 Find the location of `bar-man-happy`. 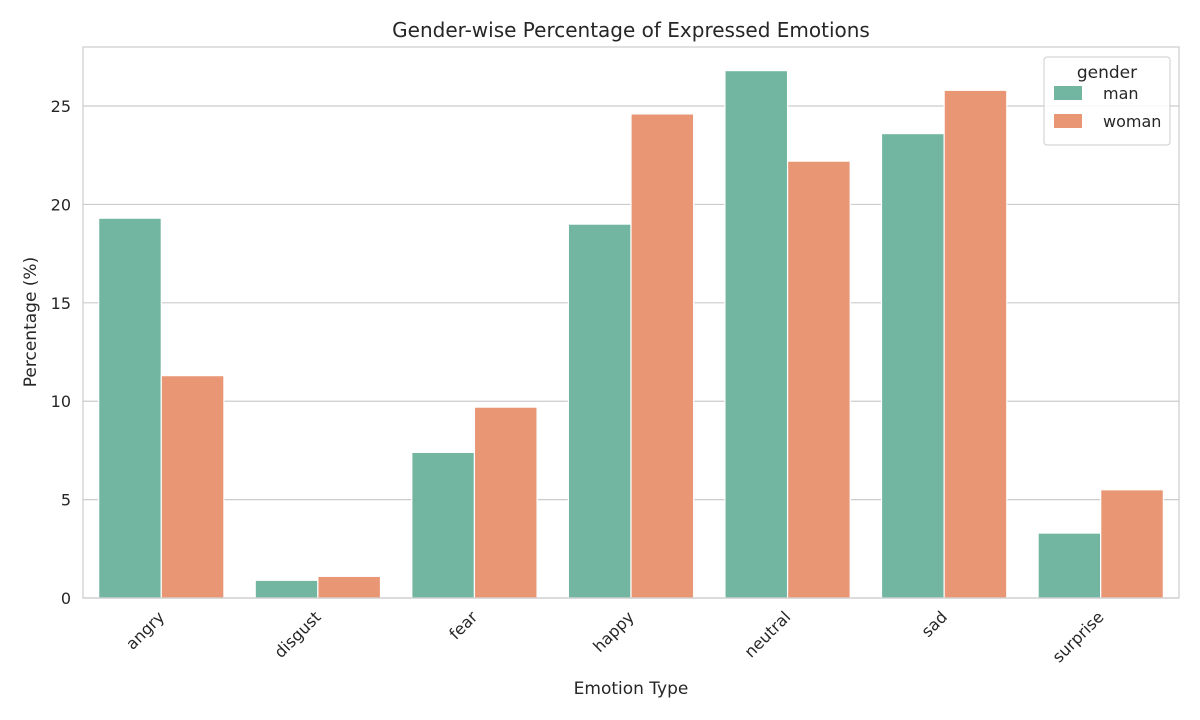

bar-man-happy is located at coordinates (599, 411).